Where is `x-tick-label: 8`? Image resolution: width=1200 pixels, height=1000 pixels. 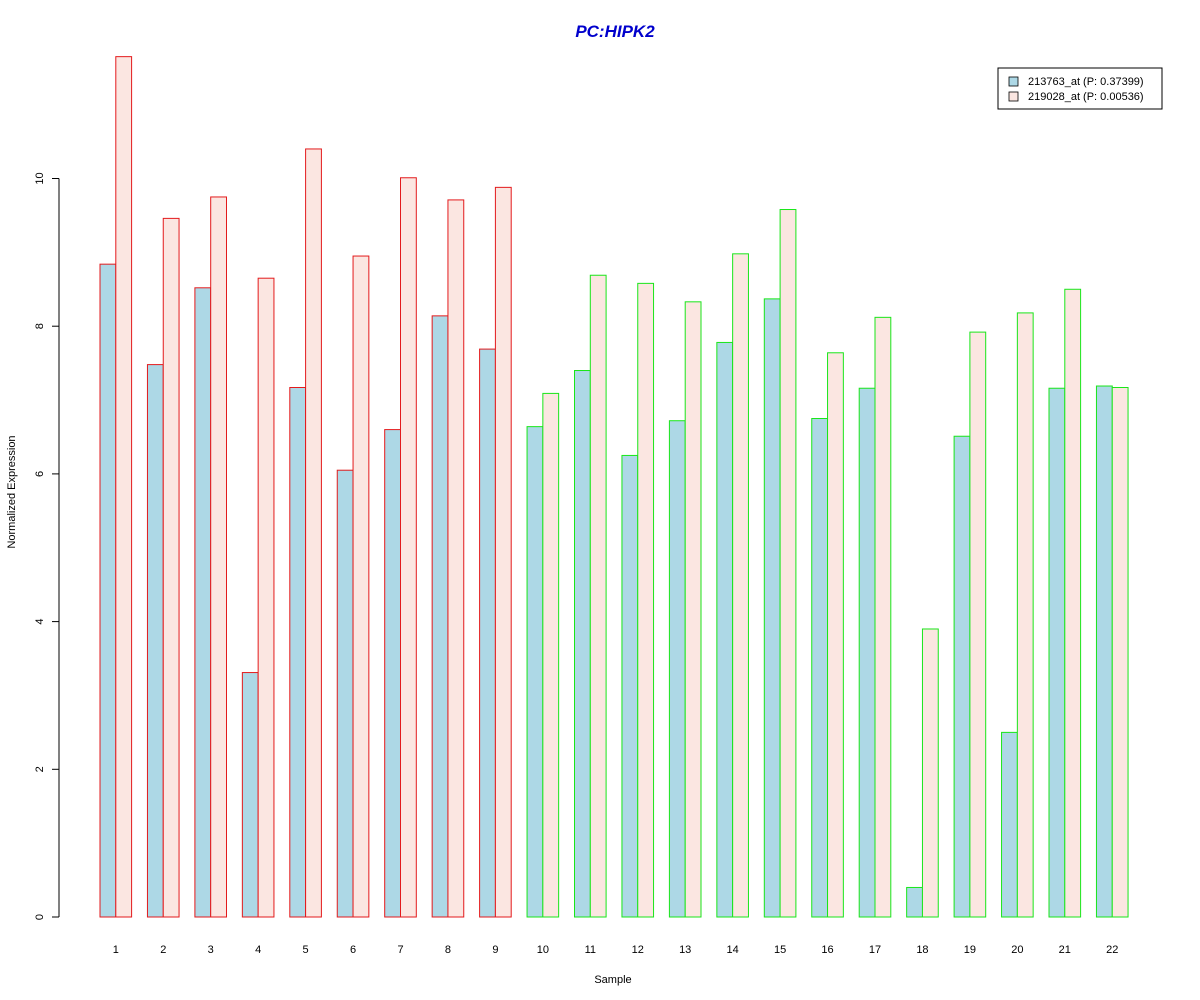
x-tick-label: 8 is located at coordinates (448, 950).